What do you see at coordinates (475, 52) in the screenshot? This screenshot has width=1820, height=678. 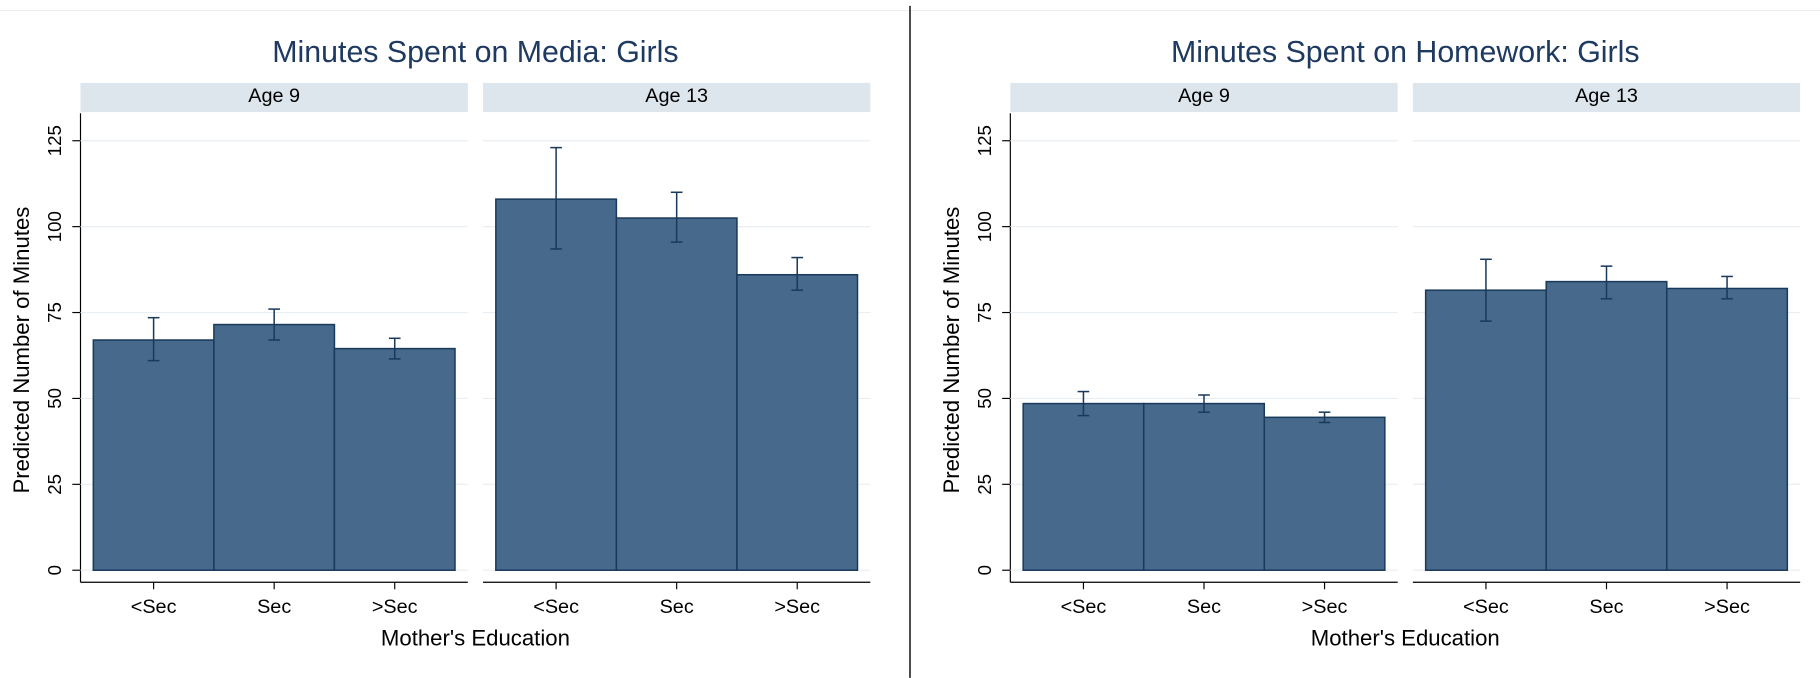 I see `chart-title: Minutes Spent on Media: Girls` at bounding box center [475, 52].